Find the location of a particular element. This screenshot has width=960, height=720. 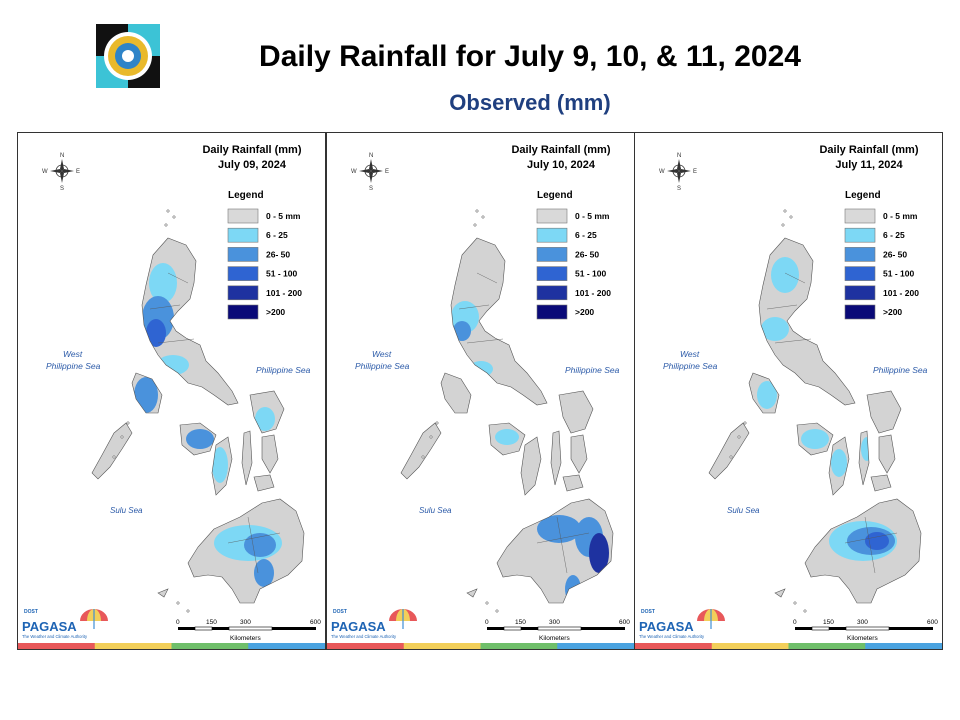

legend-label: 0 - 5 mm is located at coordinates (283, 216).